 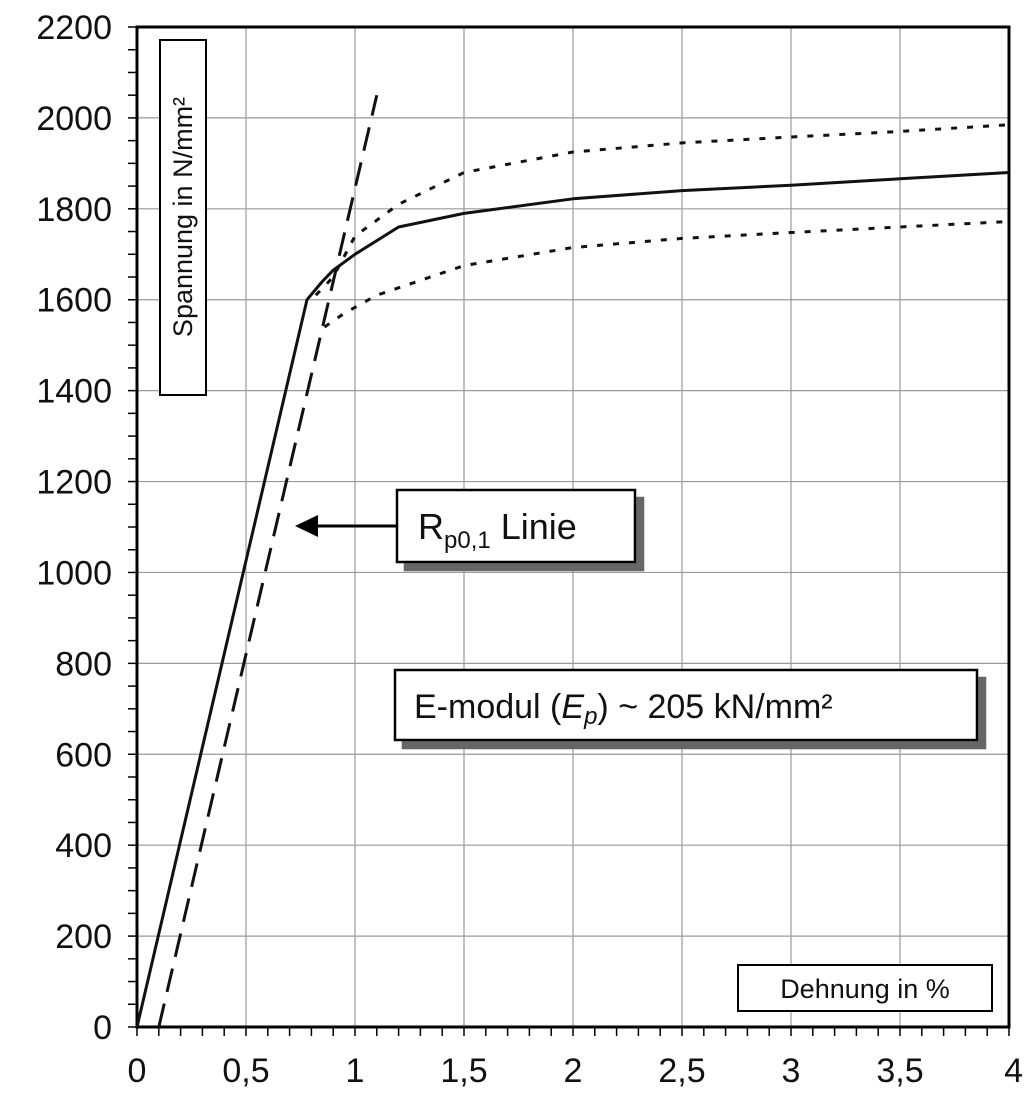 What do you see at coordinates (83, 846) in the screenshot?
I see `y-tick-label: 400` at bounding box center [83, 846].